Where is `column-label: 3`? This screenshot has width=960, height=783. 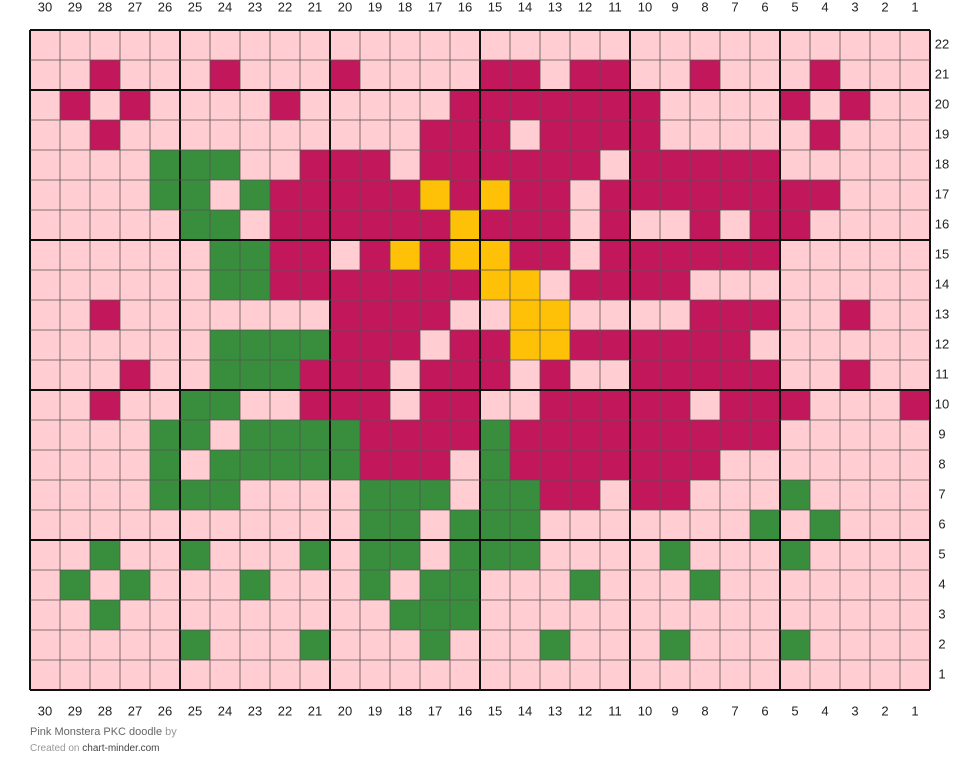
column-label: 3 is located at coordinates (854, 710).